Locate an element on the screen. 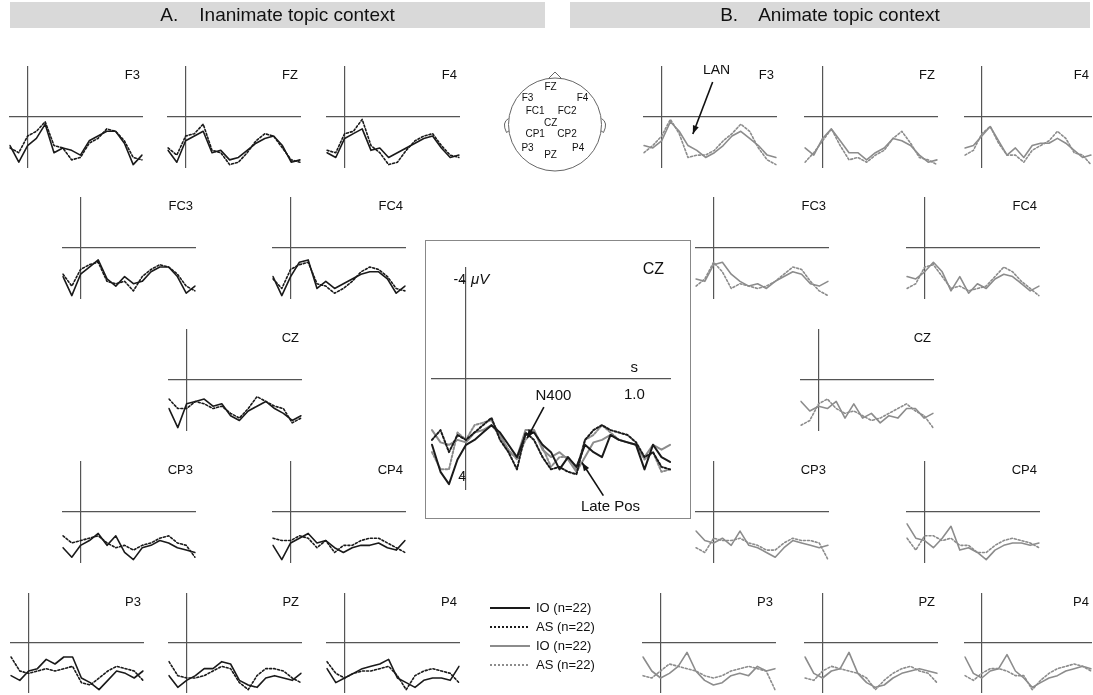 The image size is (1093, 695). text: A. Inanimate topic context is located at coordinates (277, 15).